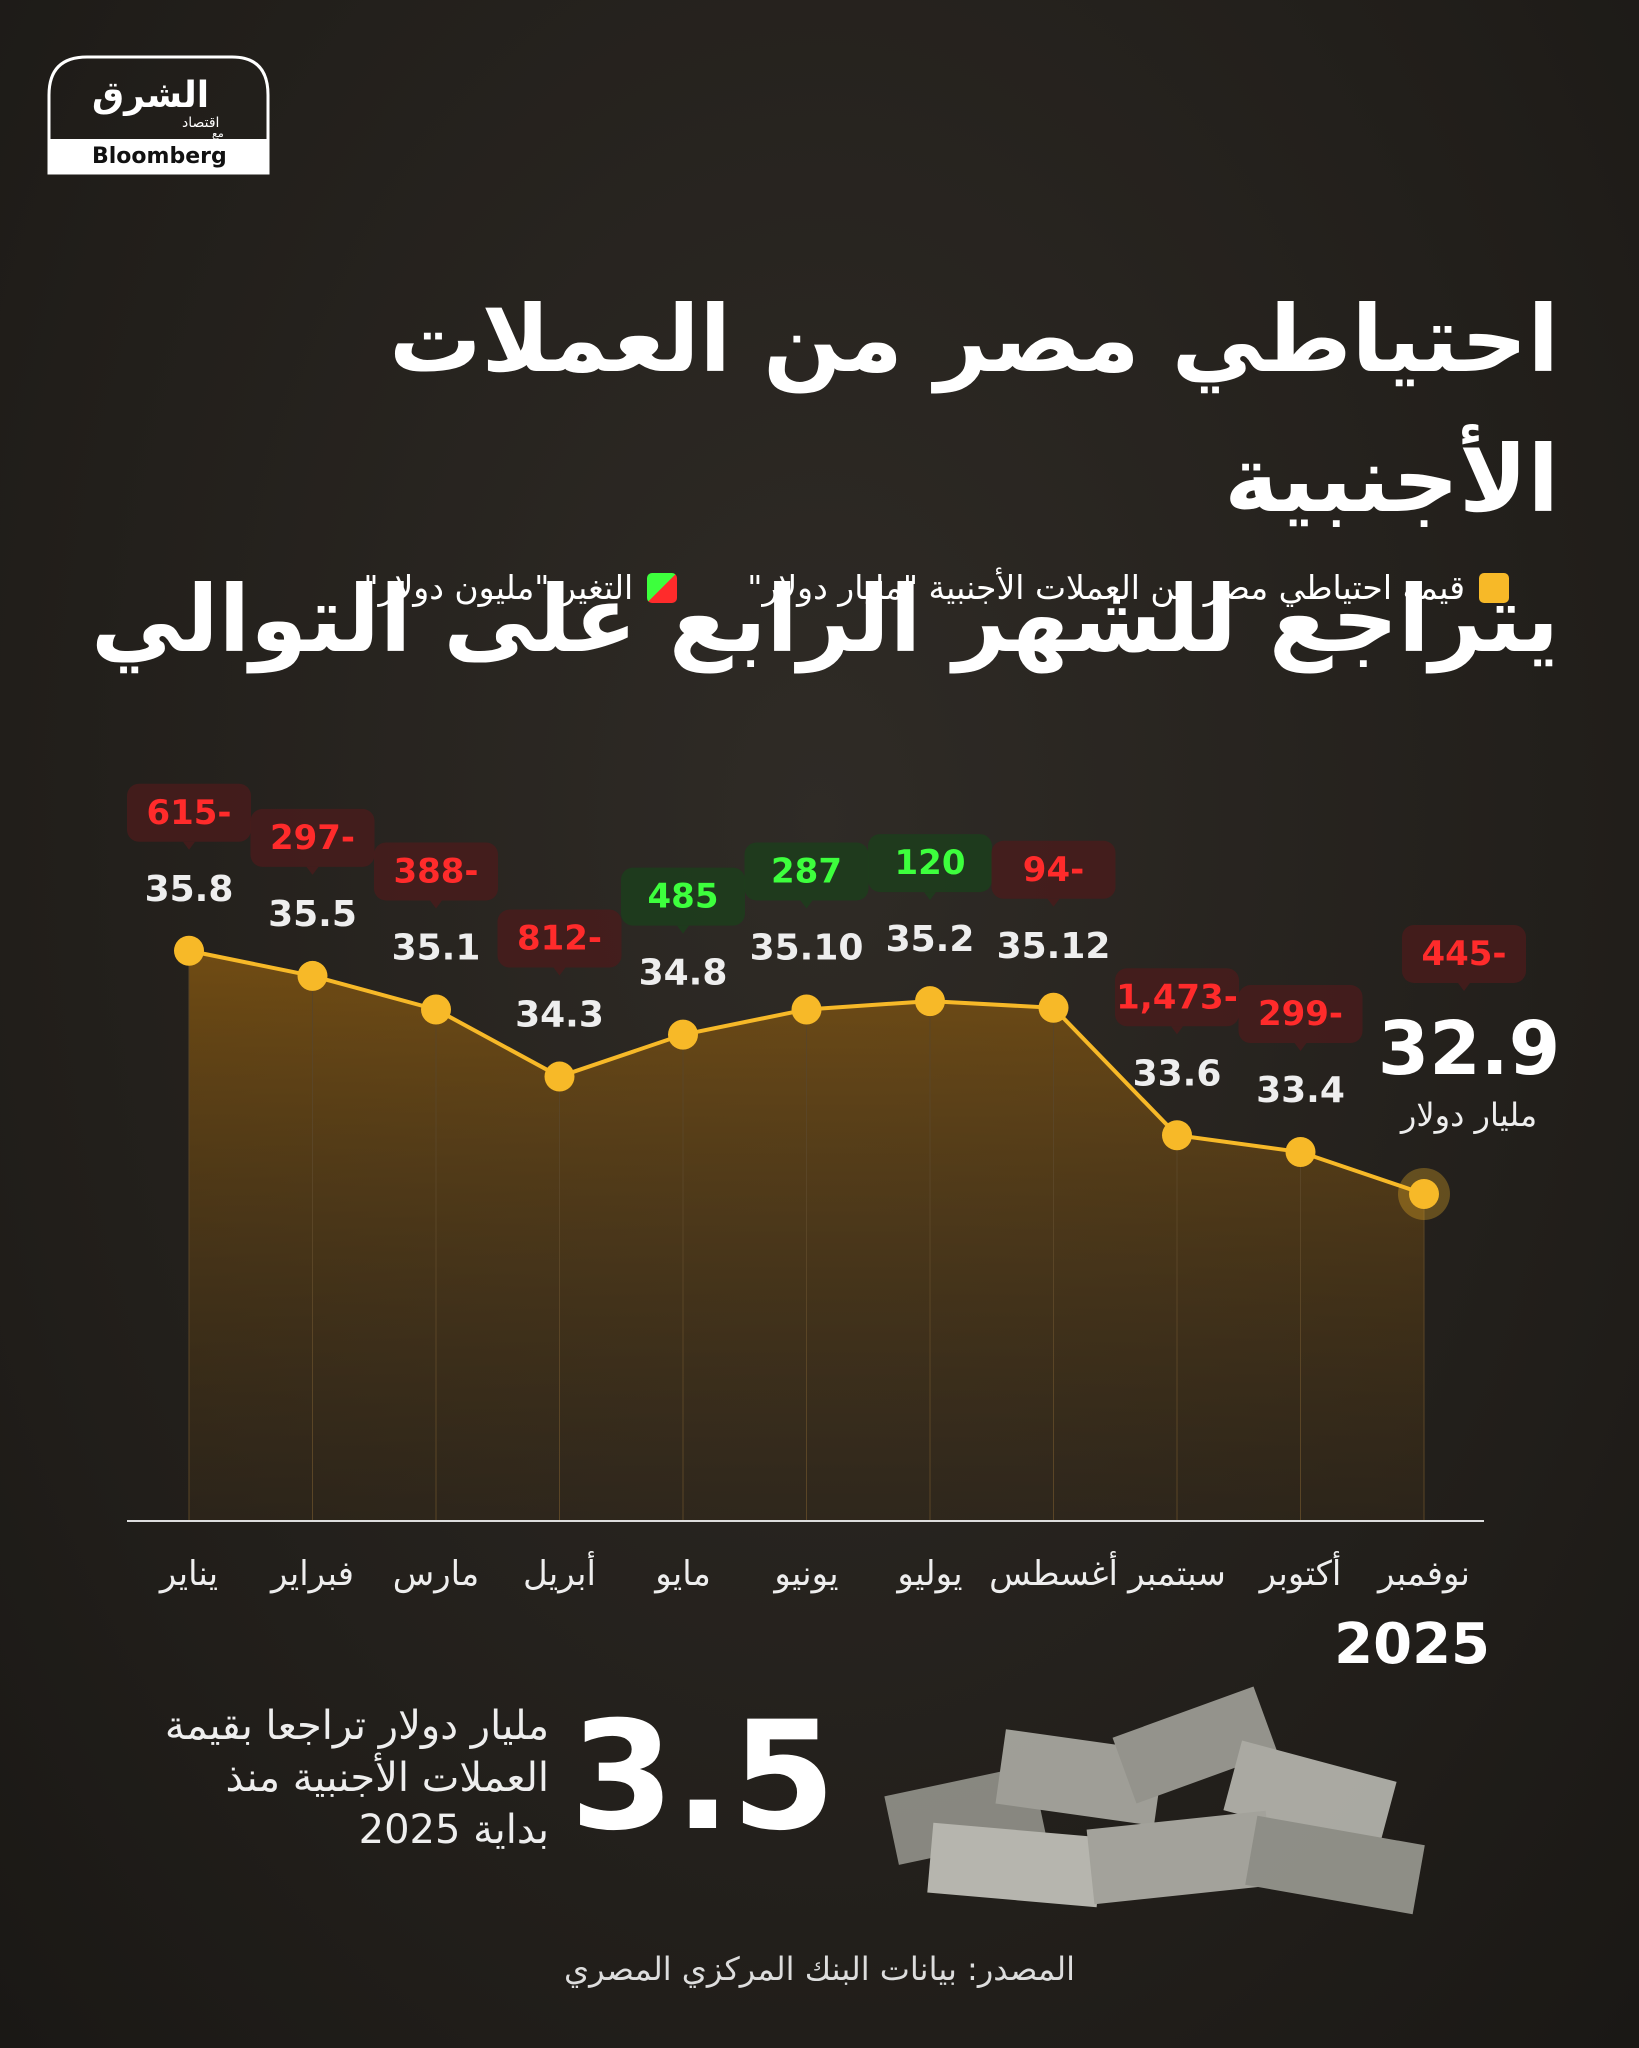 The height and width of the screenshot is (2048, 1639). I want to click on data-label: 34.8, so click(683, 973).